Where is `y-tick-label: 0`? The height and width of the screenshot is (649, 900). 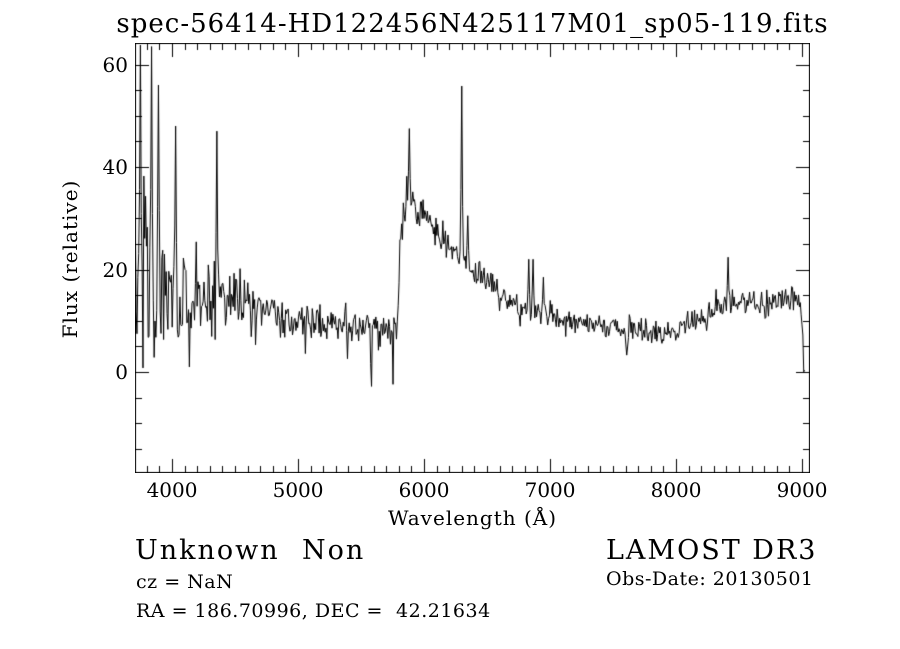 y-tick-label: 0 is located at coordinates (121, 372).